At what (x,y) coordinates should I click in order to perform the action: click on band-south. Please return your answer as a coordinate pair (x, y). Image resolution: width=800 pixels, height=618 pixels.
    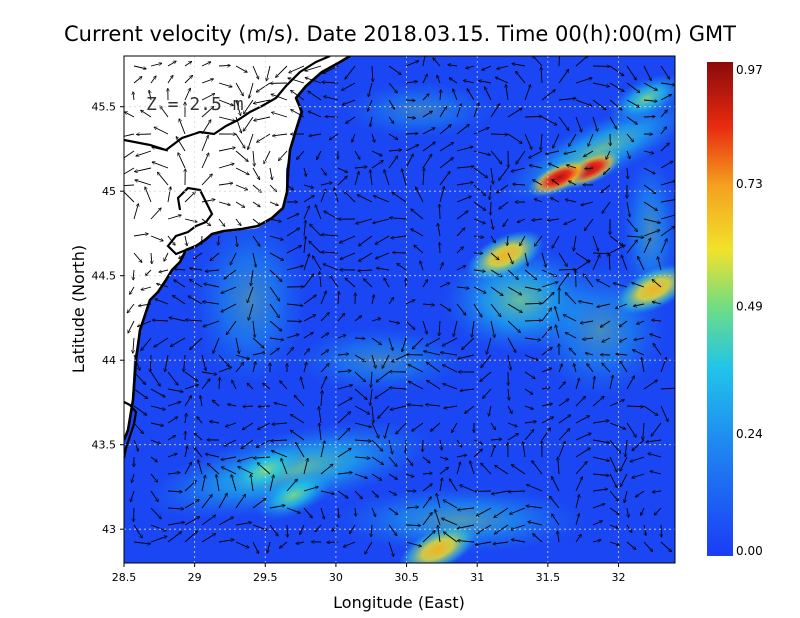
    Looking at the image, I should click on (460, 520).